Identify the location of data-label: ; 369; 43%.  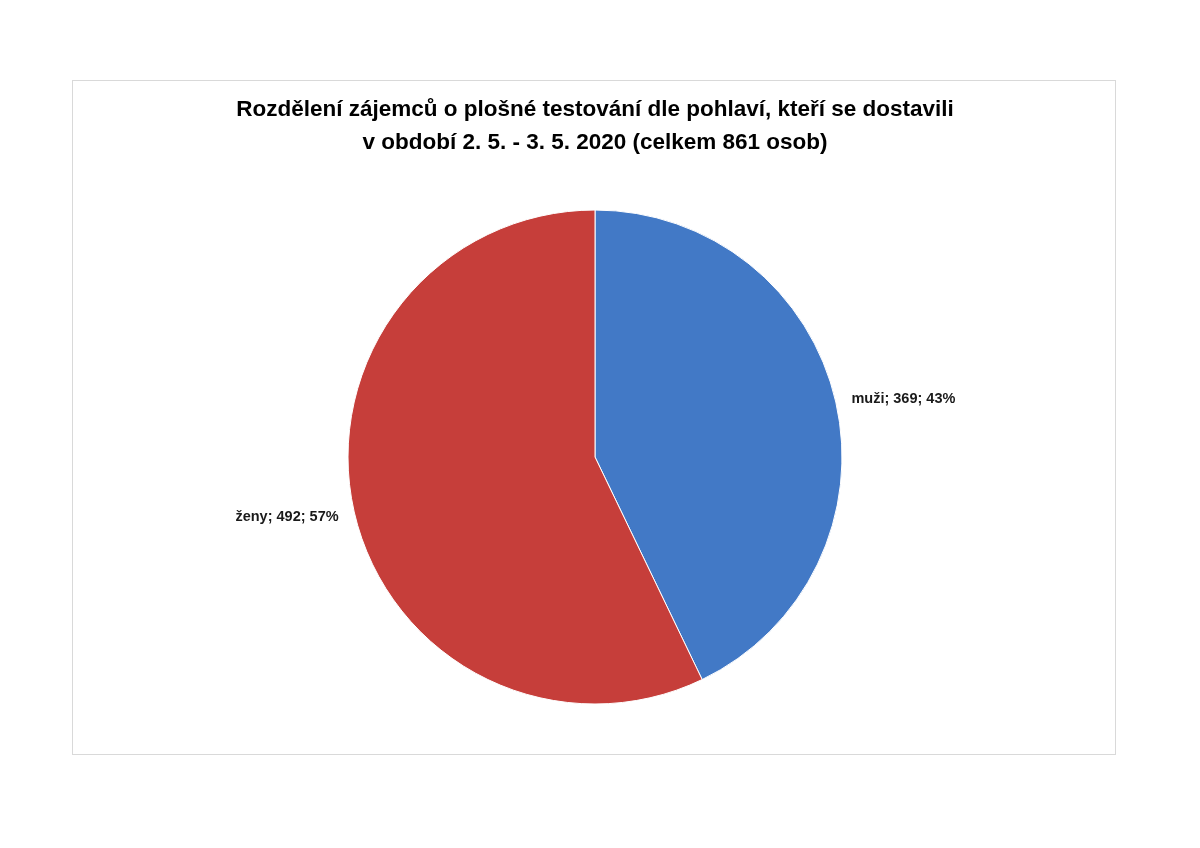
(920, 398).